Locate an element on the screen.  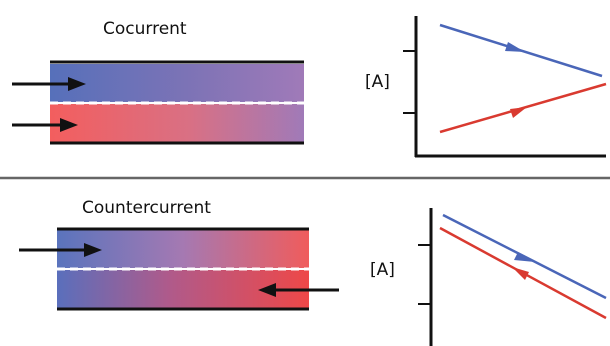
countercurrent-red-direction-arrow is located at coordinates (520, 273).